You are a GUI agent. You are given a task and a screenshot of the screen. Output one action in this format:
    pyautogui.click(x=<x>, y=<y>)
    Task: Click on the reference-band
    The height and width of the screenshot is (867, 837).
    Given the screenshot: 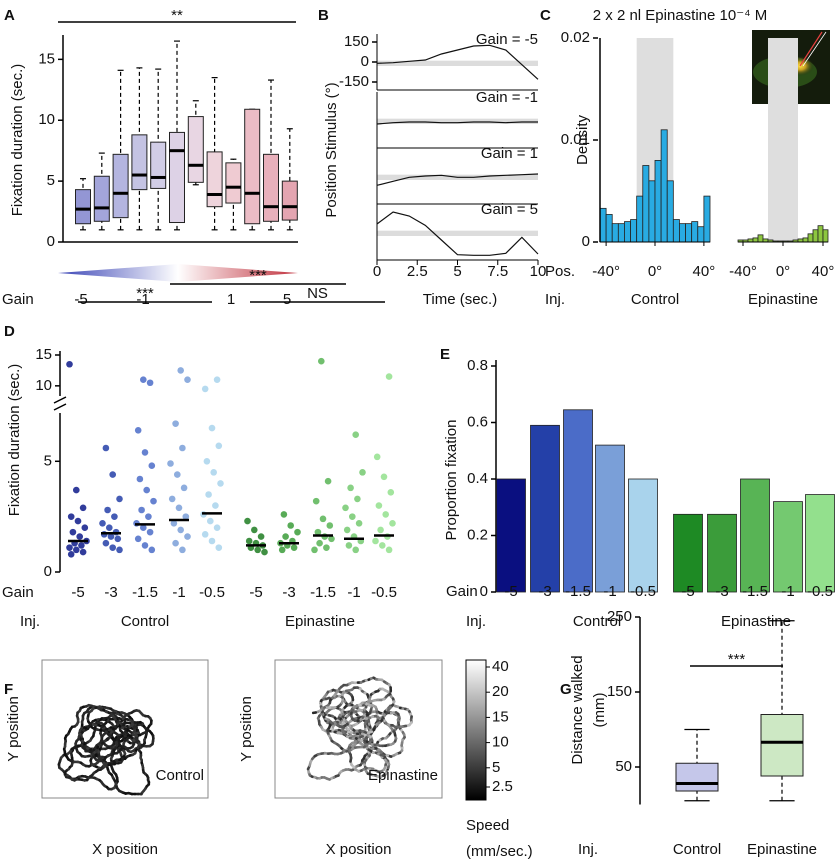 What is the action you would take?
    pyautogui.click(x=457, y=233)
    